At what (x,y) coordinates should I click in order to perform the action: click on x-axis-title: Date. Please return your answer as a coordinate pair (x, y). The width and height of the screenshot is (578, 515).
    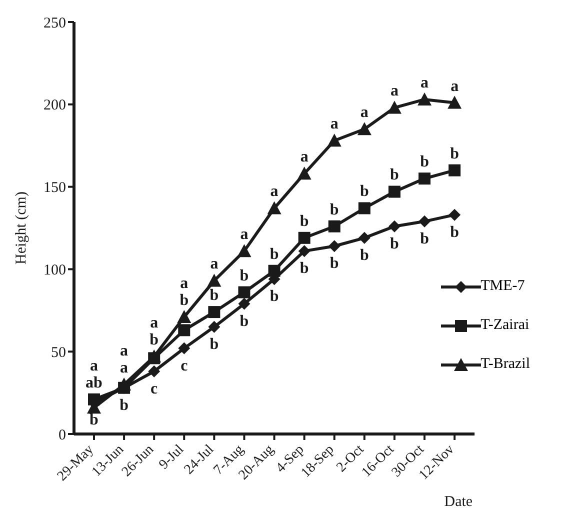
    Looking at the image, I should click on (458, 502).